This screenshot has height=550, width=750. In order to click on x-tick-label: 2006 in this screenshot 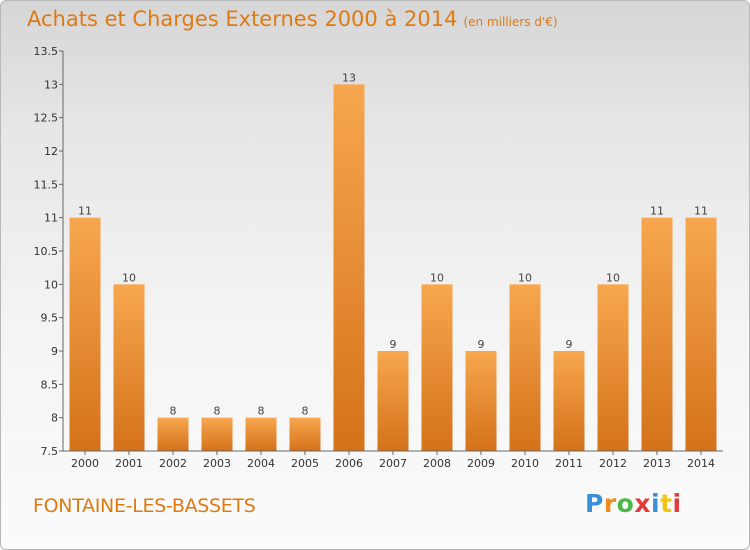, I will do `click(349, 463)`.